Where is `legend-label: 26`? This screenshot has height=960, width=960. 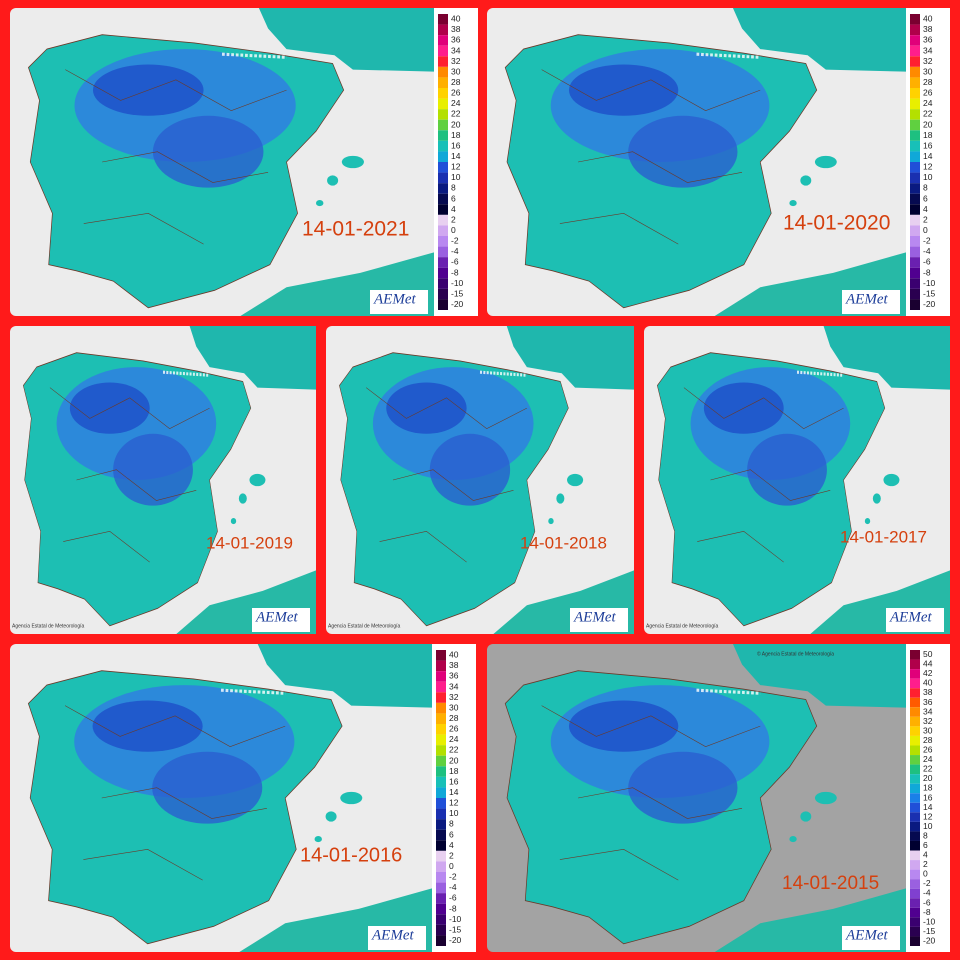 legend-label: 26 is located at coordinates (456, 93).